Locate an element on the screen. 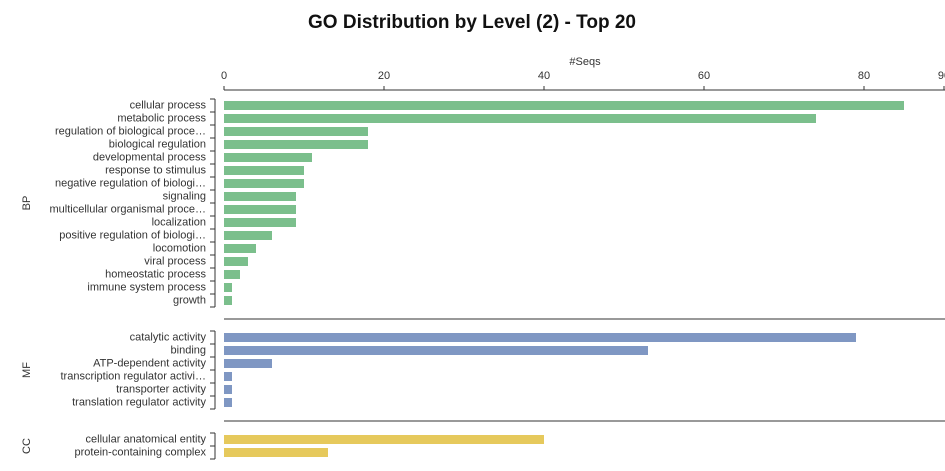  x-tick-label: 60 is located at coordinates (704, 76).